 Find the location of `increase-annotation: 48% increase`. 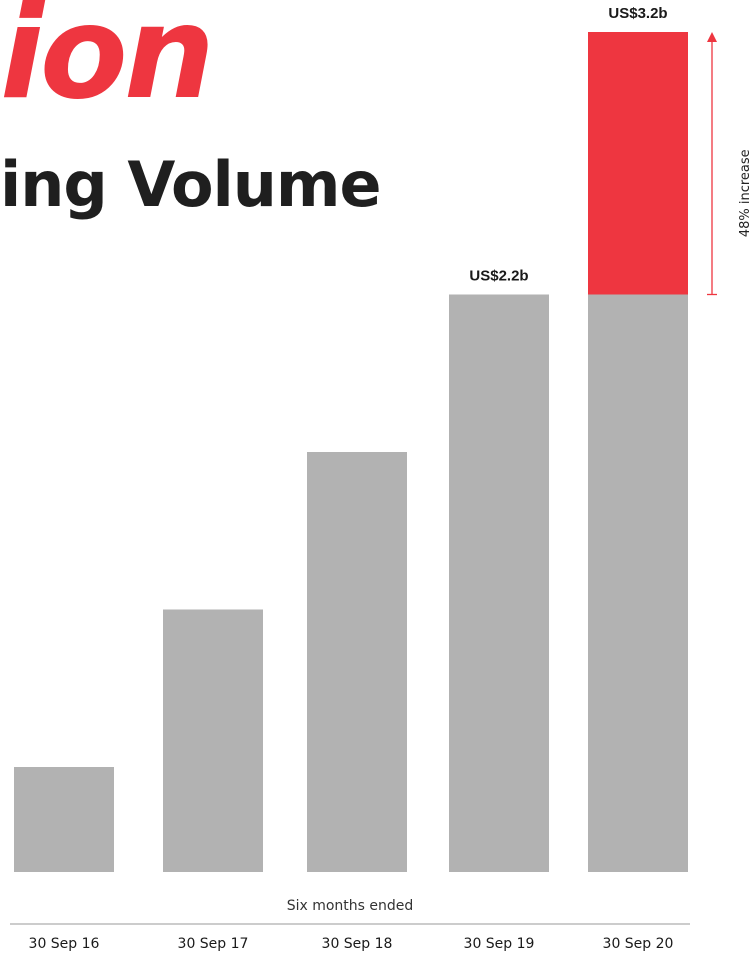

increase-annotation: 48% increase is located at coordinates (730, 164).